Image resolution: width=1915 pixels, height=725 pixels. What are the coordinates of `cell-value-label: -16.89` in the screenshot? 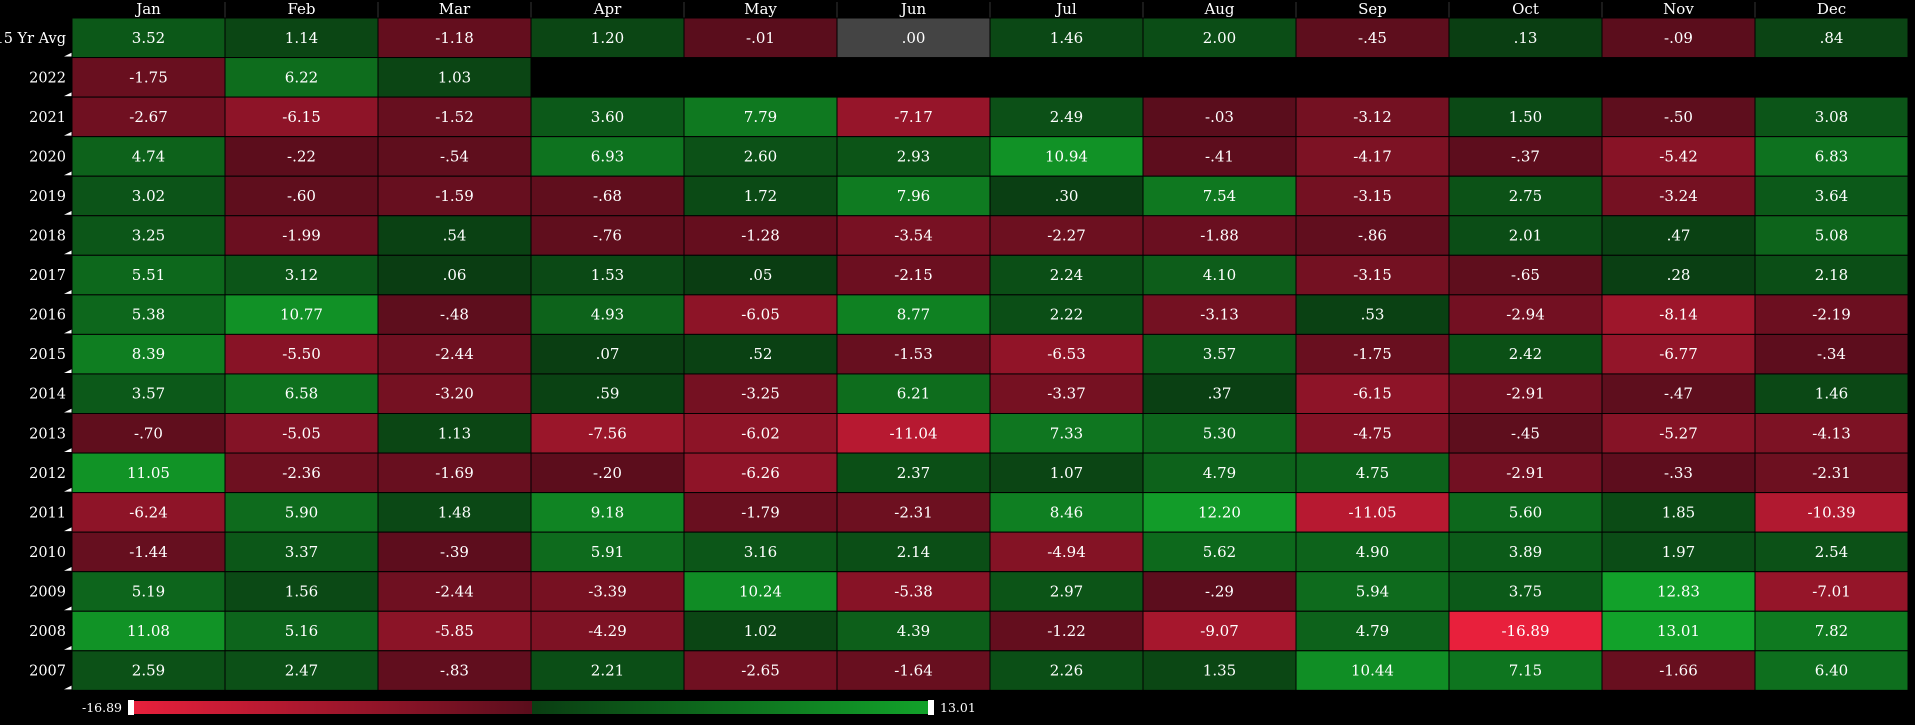 It's located at (1525, 631).